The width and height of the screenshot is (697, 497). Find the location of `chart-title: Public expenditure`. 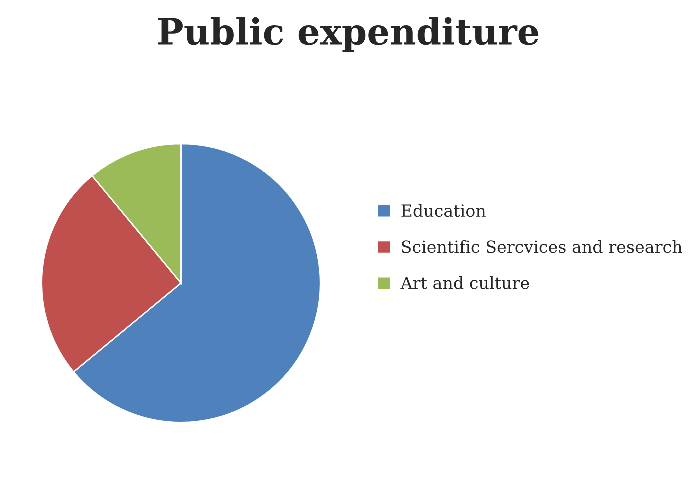

chart-title: Public expenditure is located at coordinates (348, 34).